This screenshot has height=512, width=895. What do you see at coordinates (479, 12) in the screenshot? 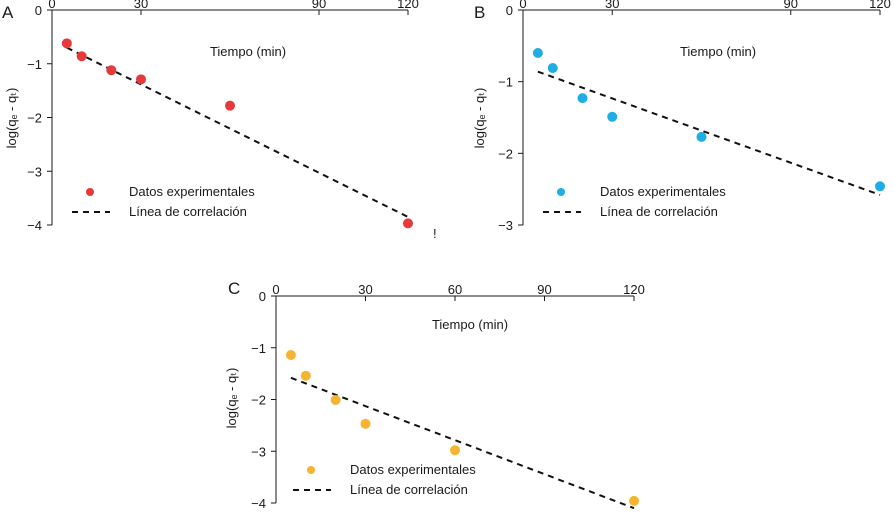
I see `panel-b-letter: B` at bounding box center [479, 12].